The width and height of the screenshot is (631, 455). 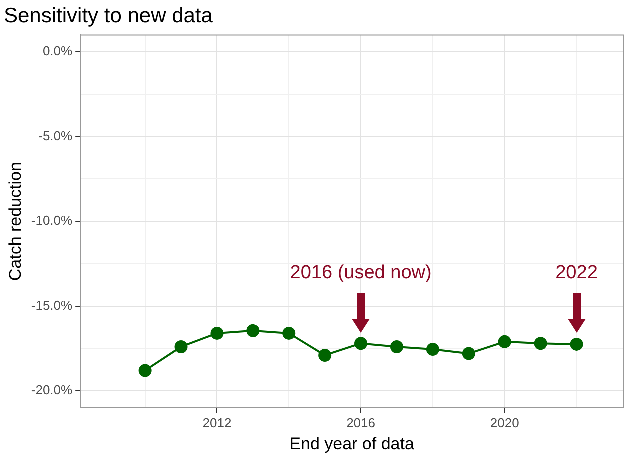 I want to click on annotation: 2016 (used now), so click(x=361, y=273).